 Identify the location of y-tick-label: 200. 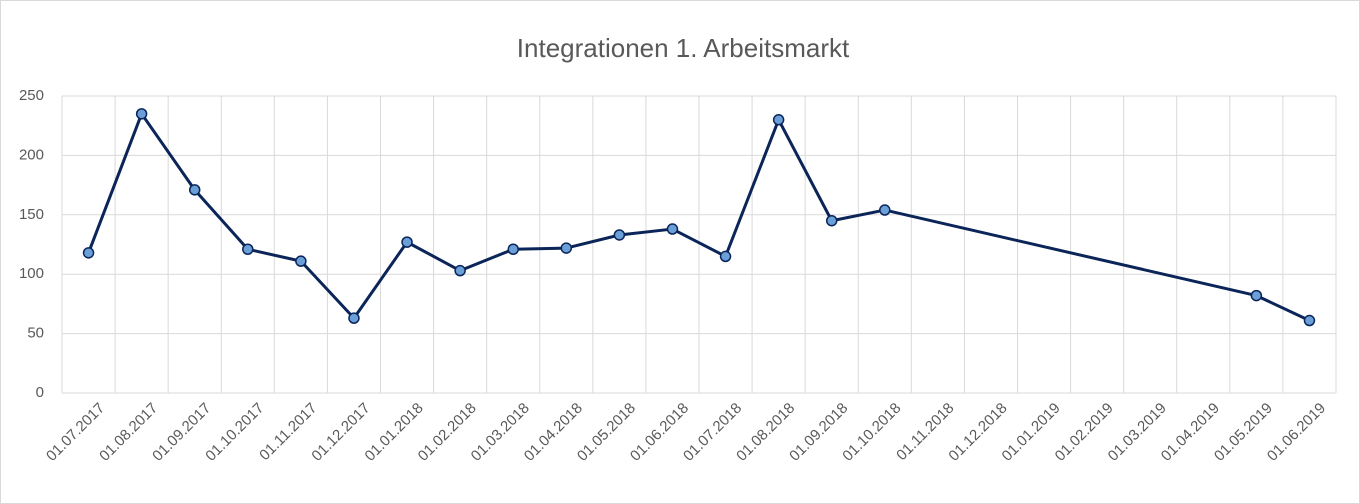
(31, 154).